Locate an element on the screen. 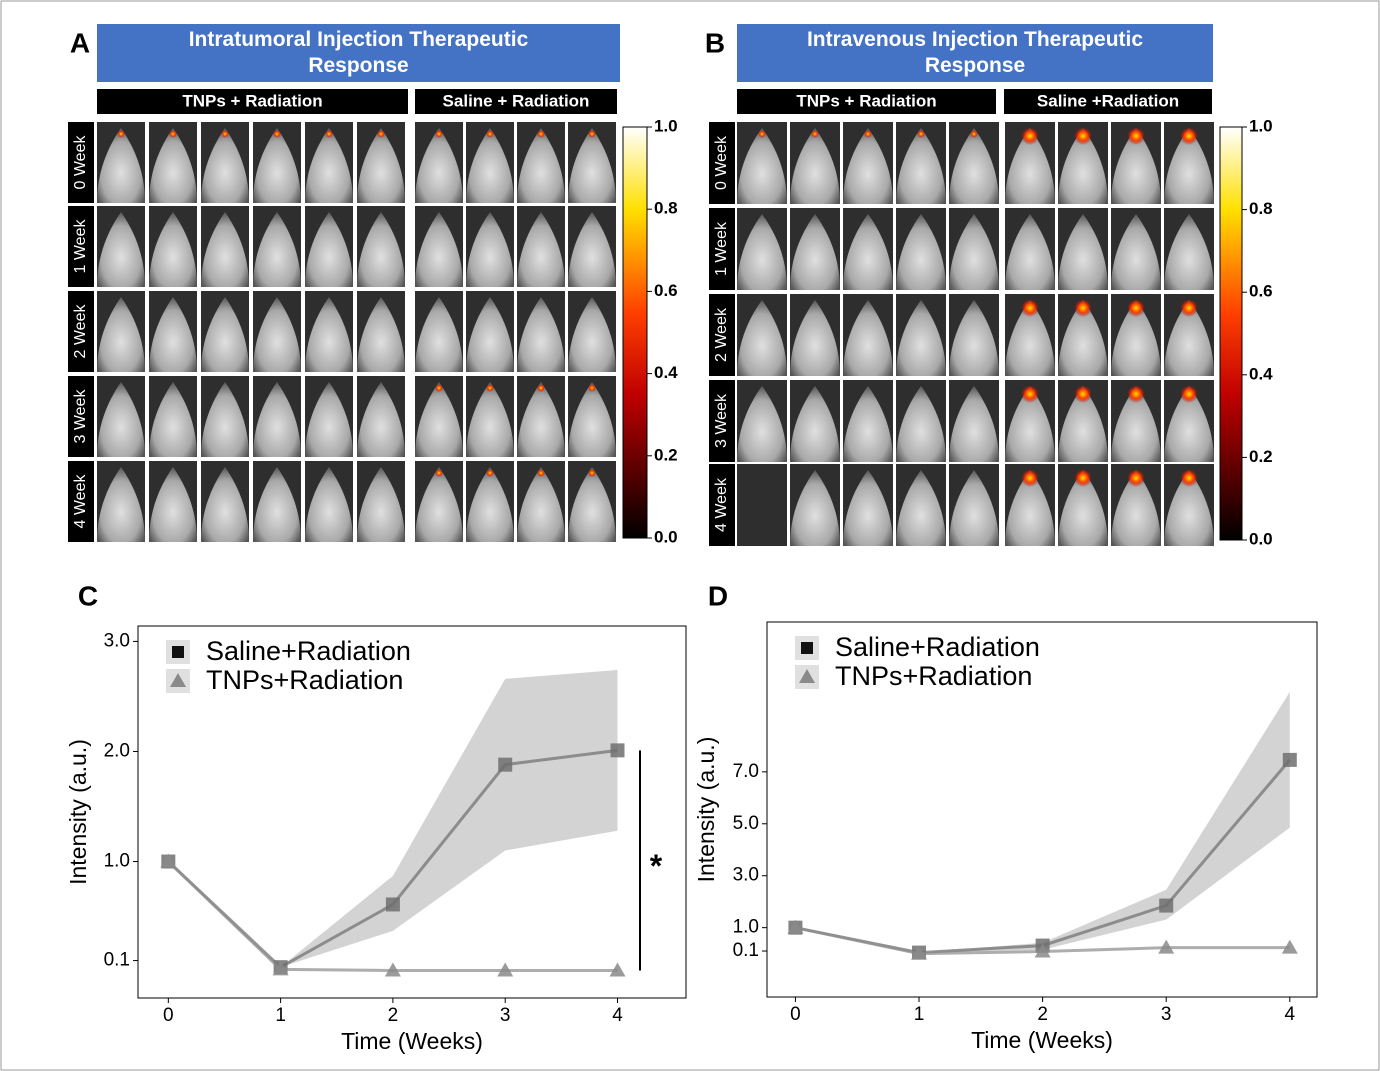 Image resolution: width=1380 pixels, height=1071 pixels. panel-letter: B is located at coordinates (715, 42).